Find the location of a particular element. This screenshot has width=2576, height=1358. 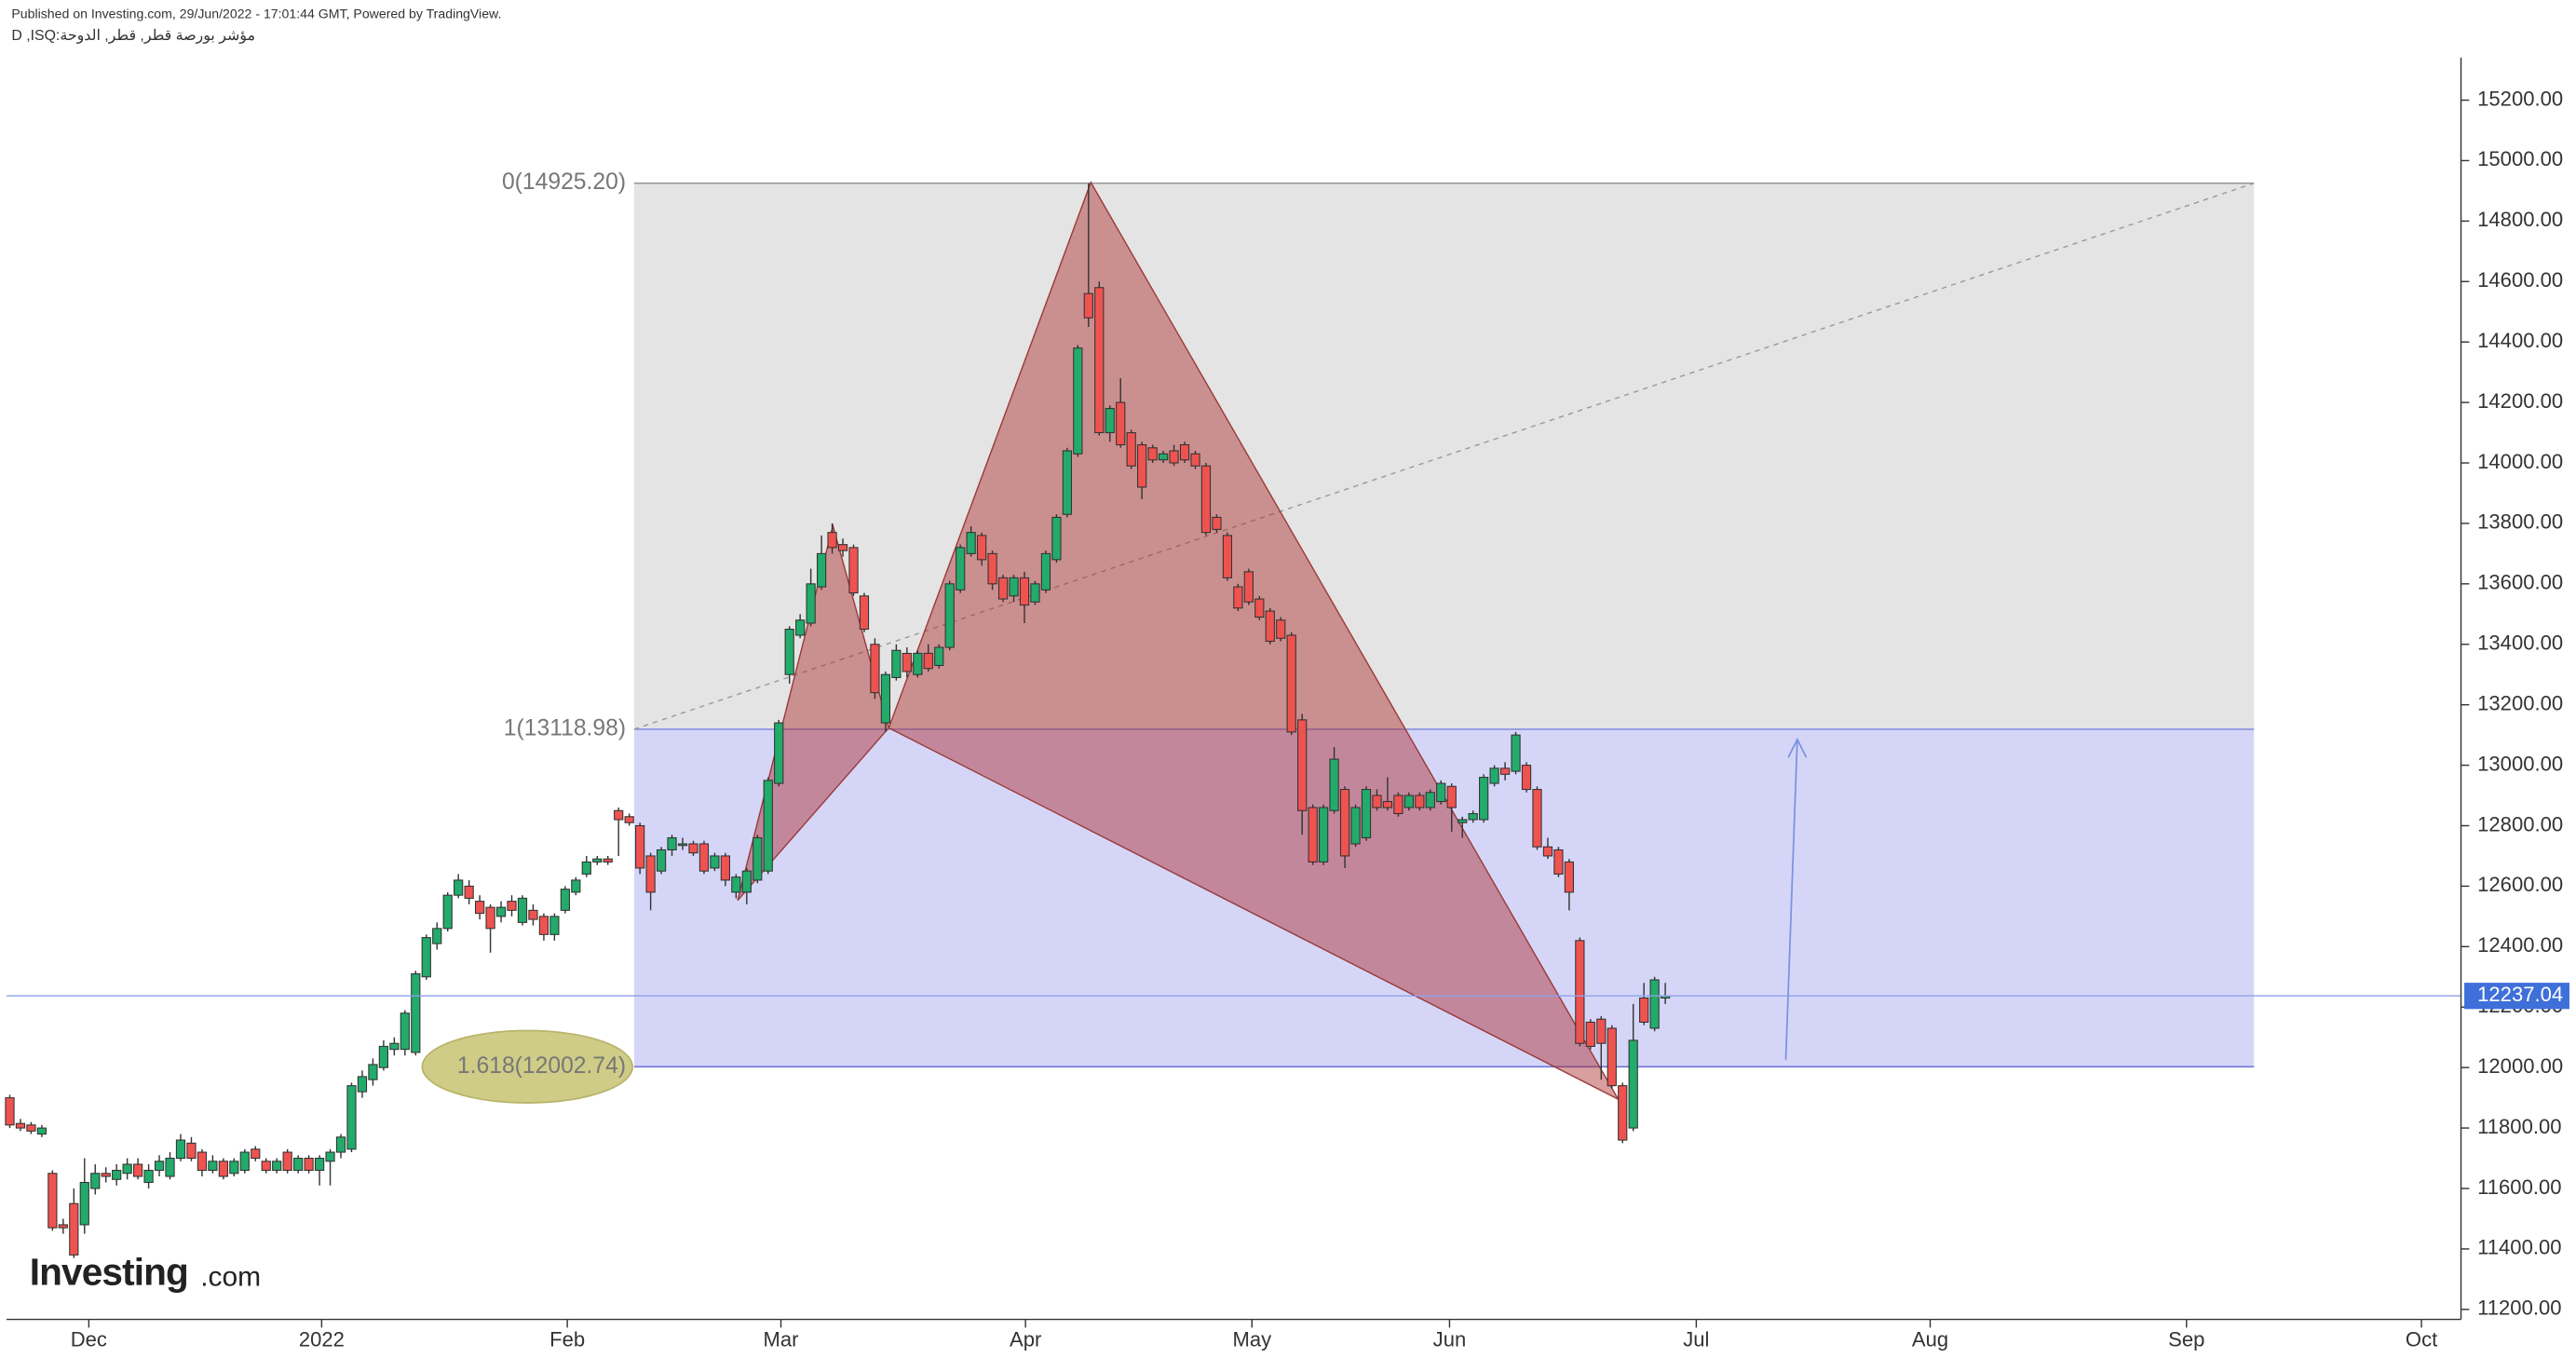

symbol: D ,ISQ:مؤشر بورصة قطر, قطر, الدوحة is located at coordinates (133, 36).